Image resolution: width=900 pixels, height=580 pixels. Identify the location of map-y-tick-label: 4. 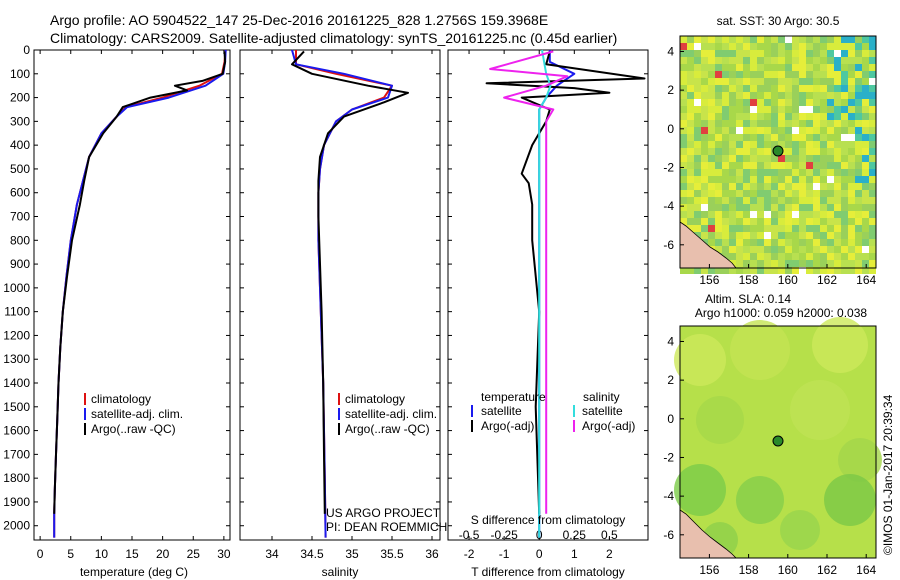
(670, 341).